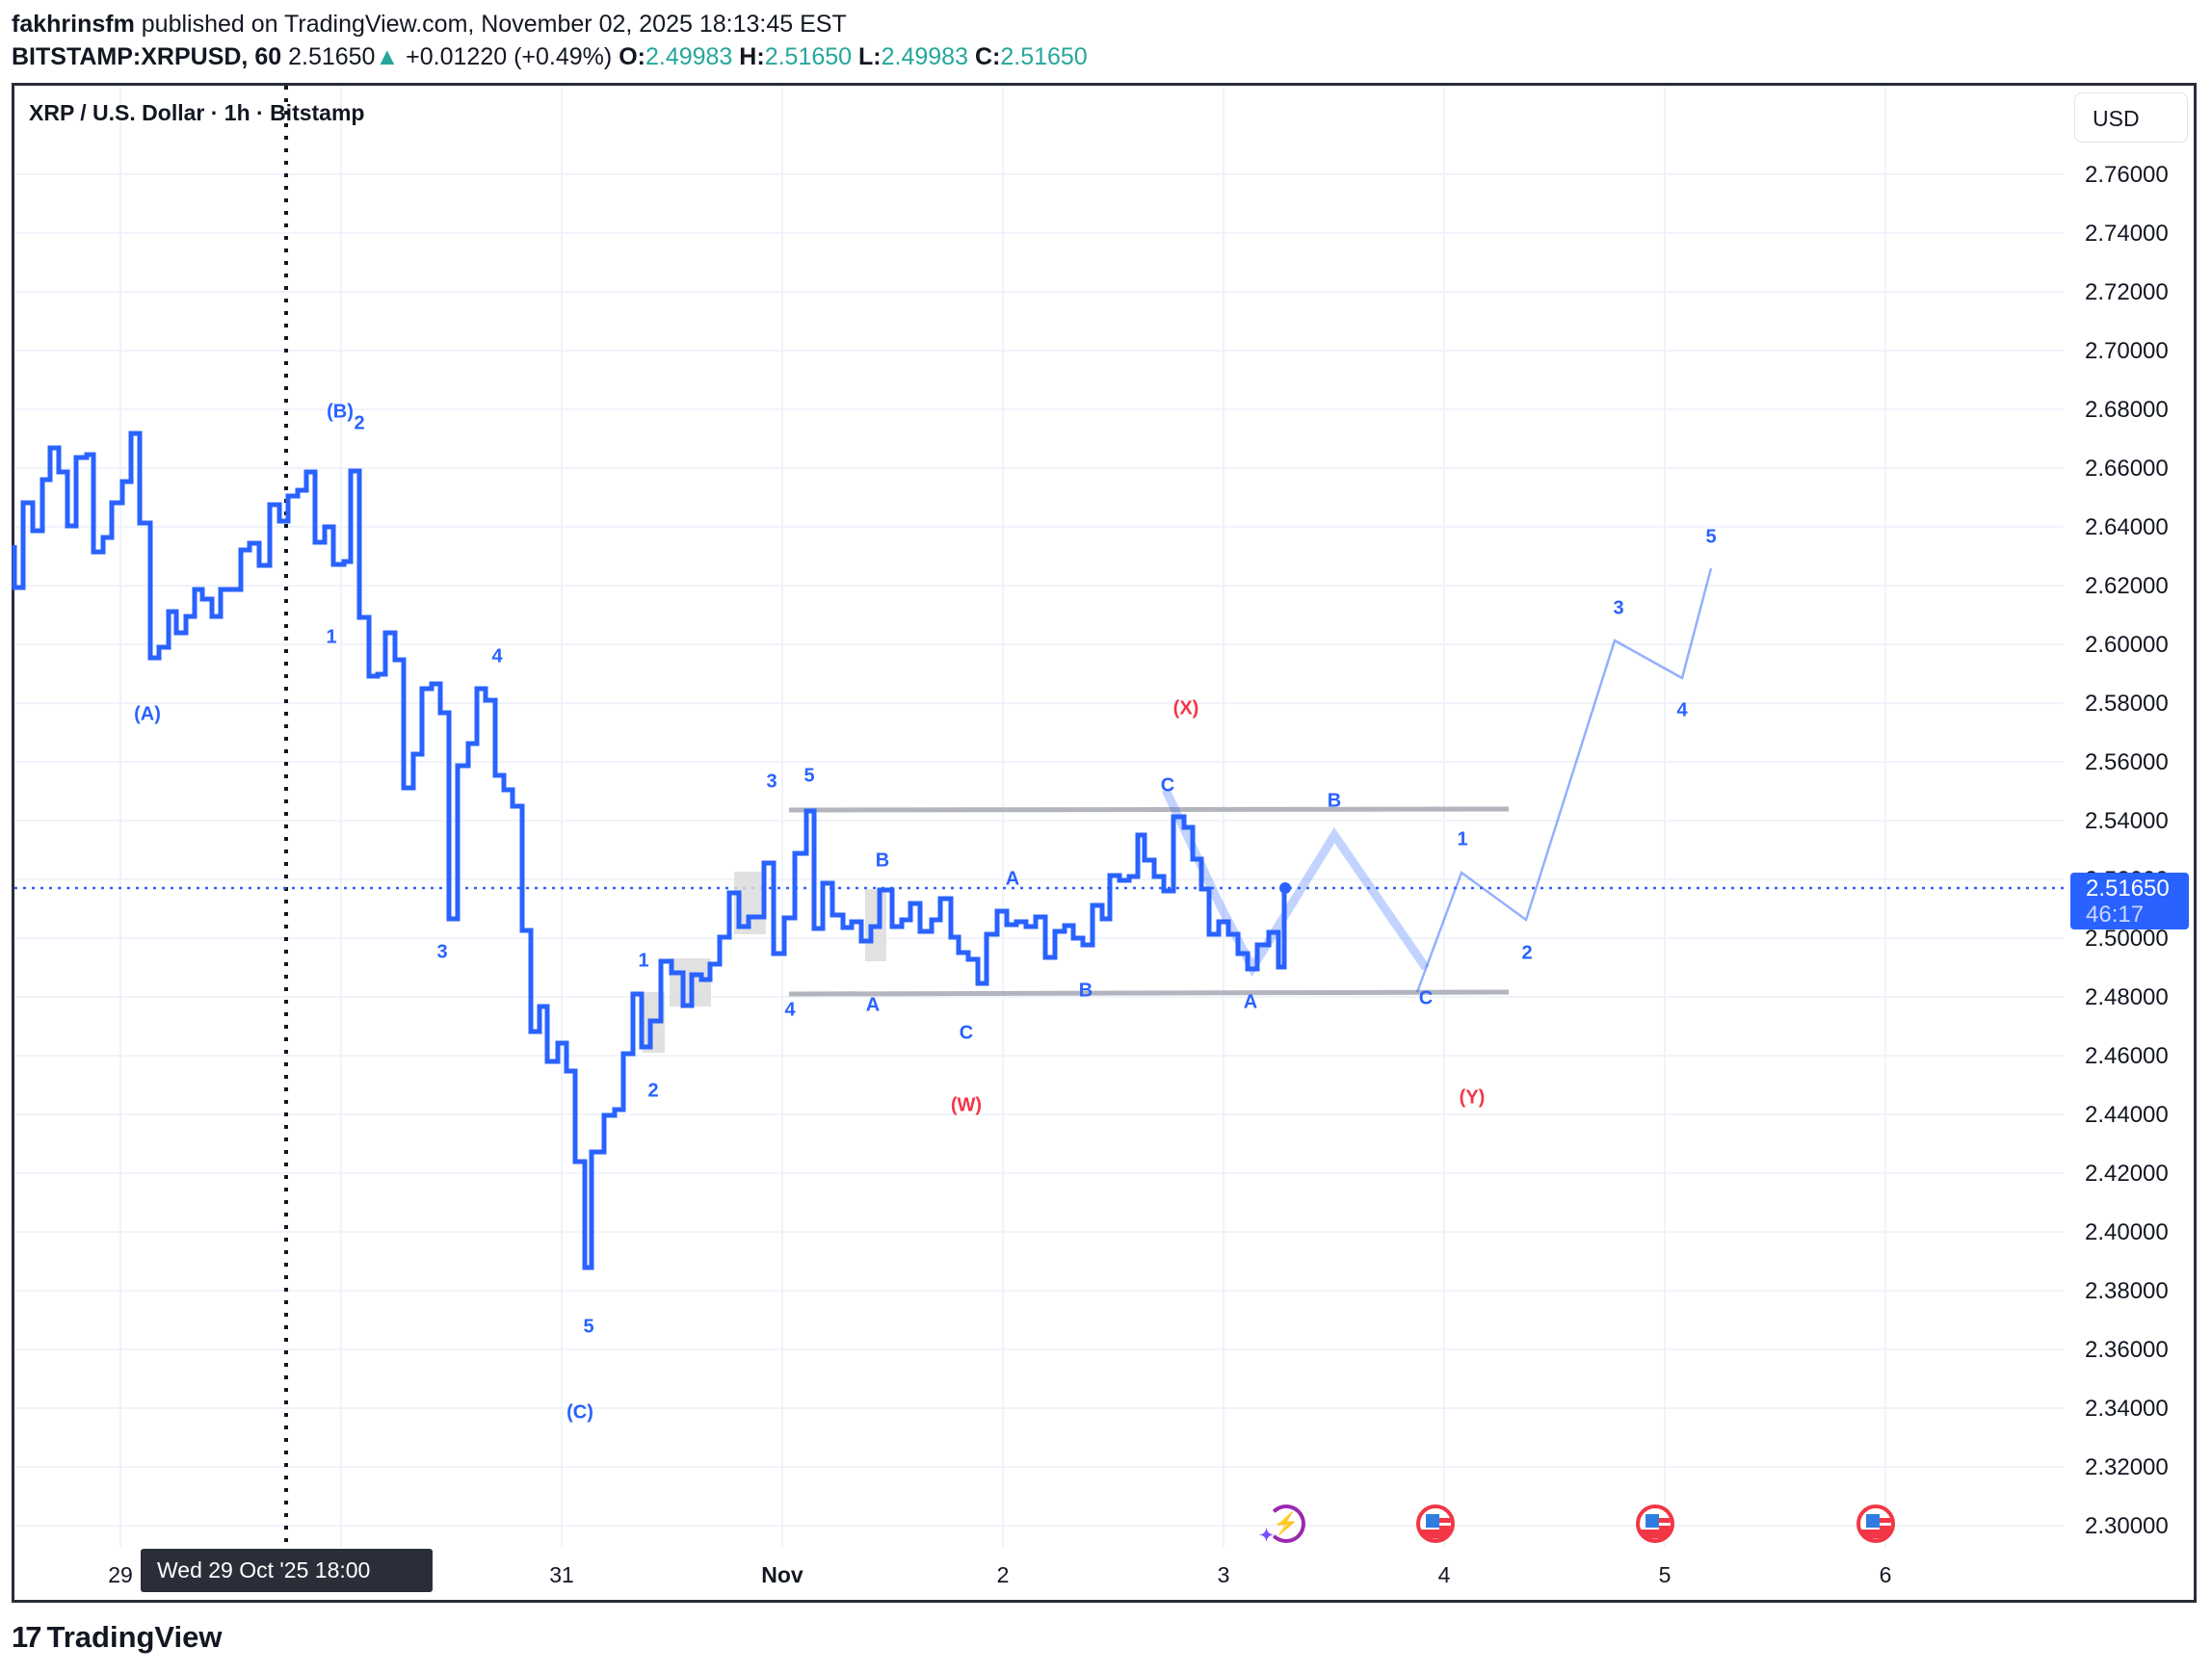 This screenshot has height=1674, width=2212. I want to click on open-value: 2.49983, so click(689, 56).